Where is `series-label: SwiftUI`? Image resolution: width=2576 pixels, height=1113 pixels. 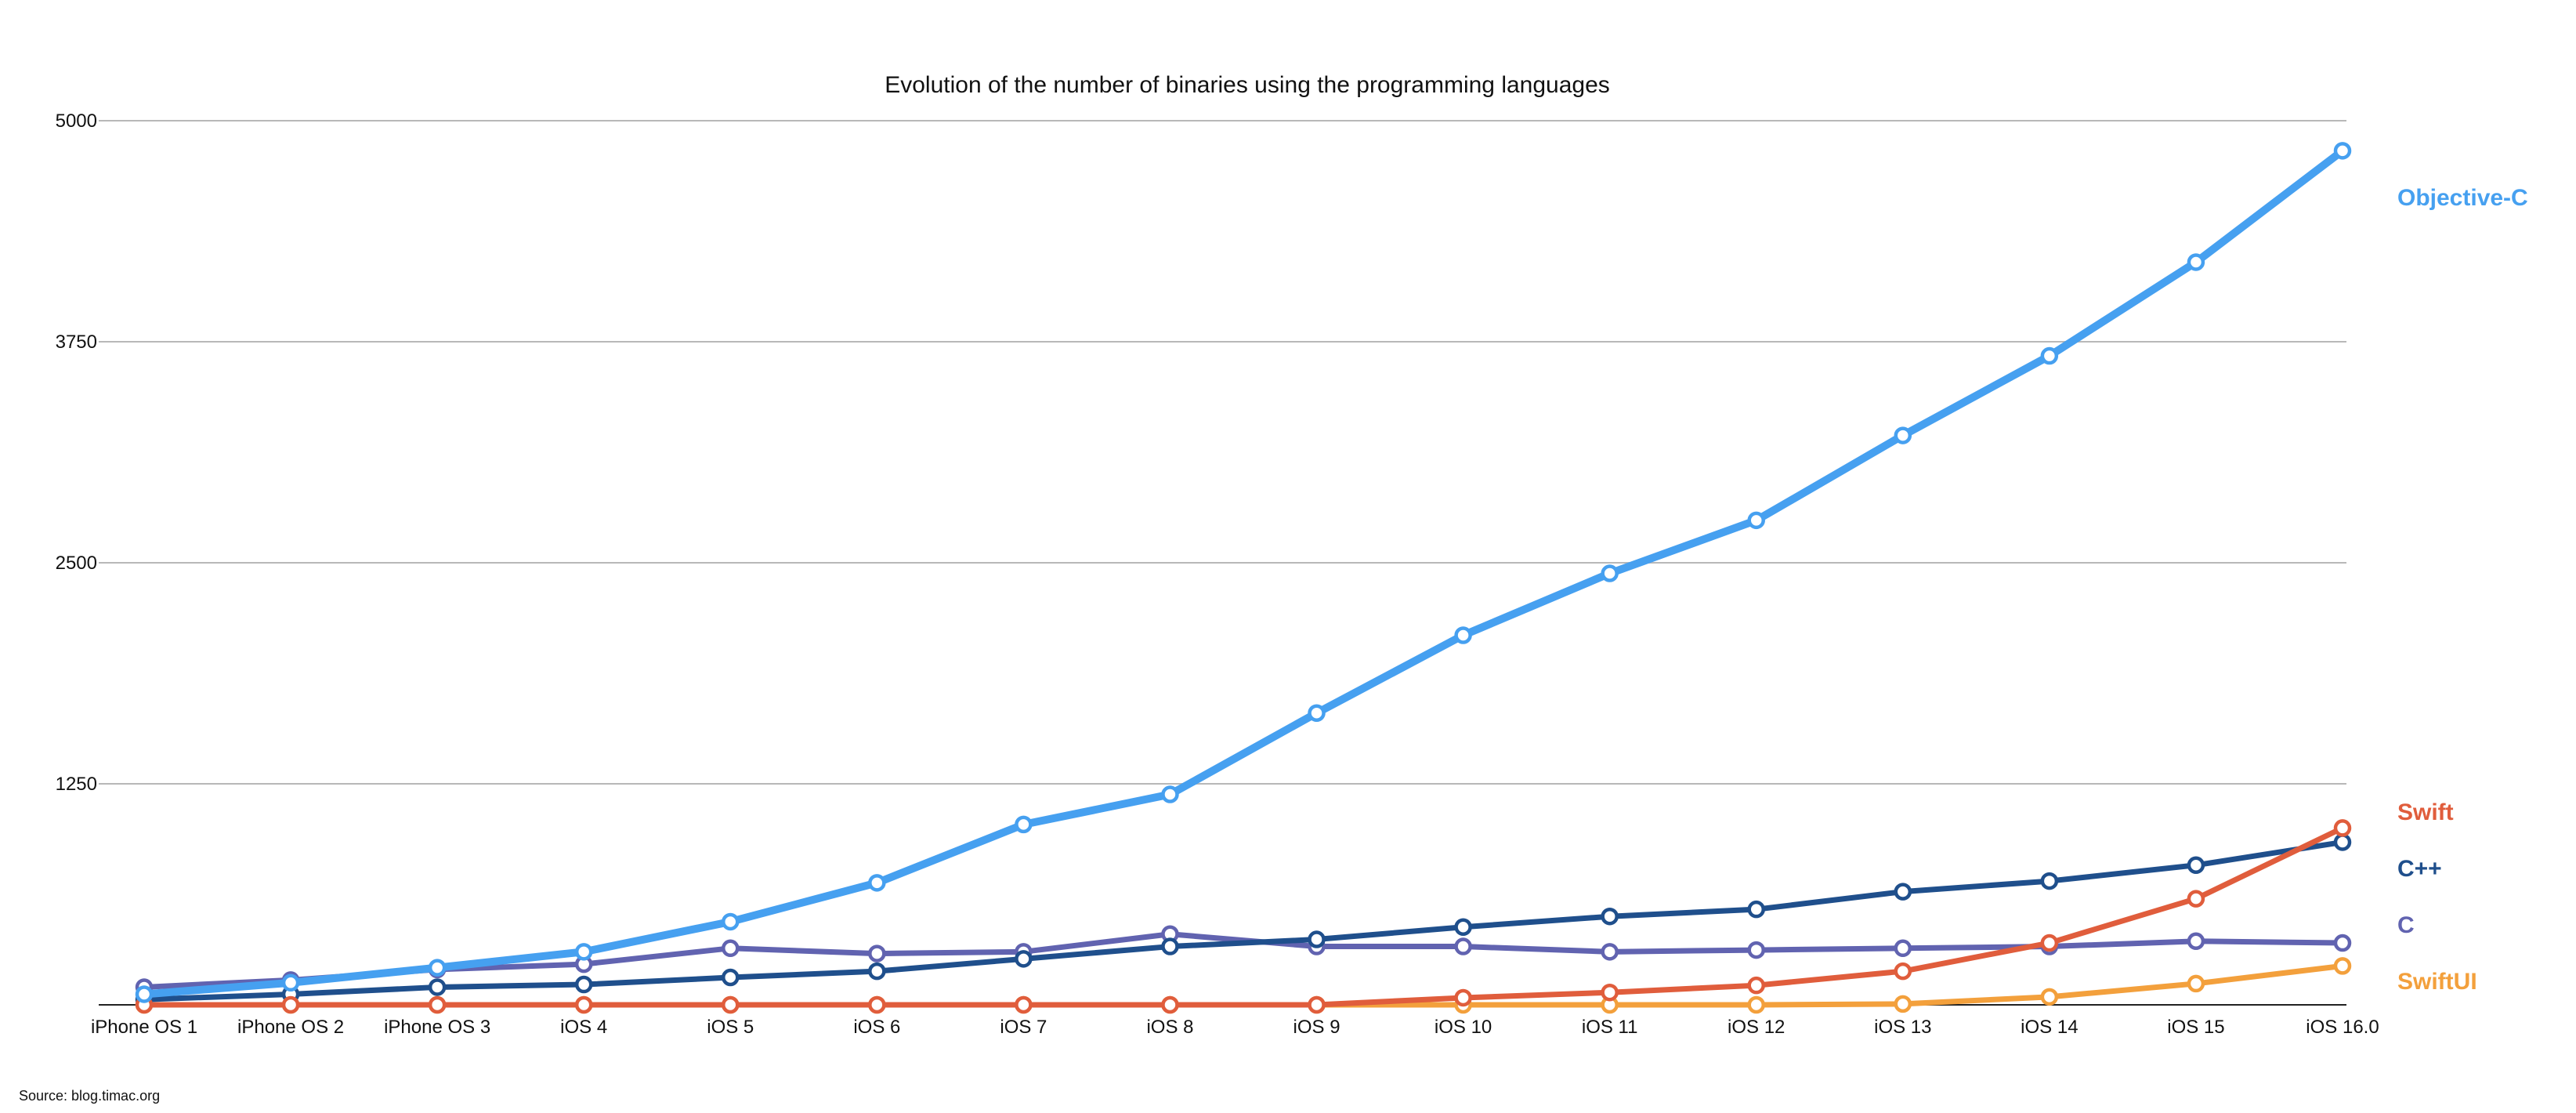 series-label: SwiftUI is located at coordinates (2437, 982).